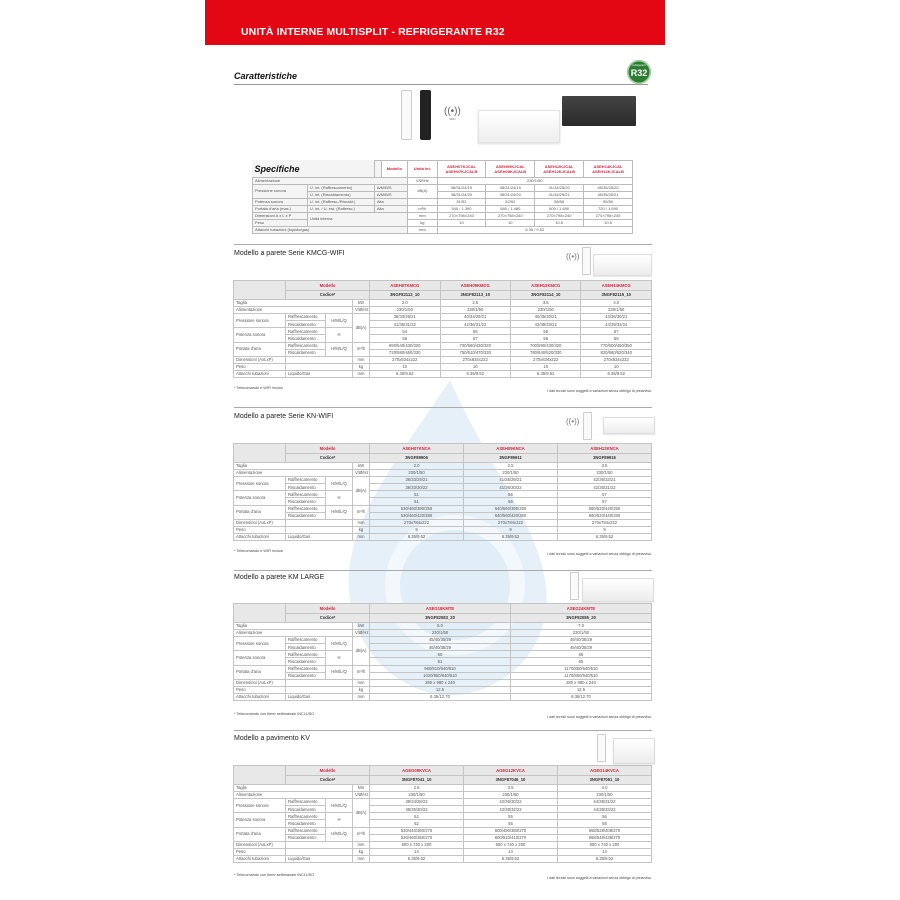  What do you see at coordinates (545, 352) in the screenshot?
I see `value-cell: 780/640/520/330` at bounding box center [545, 352].